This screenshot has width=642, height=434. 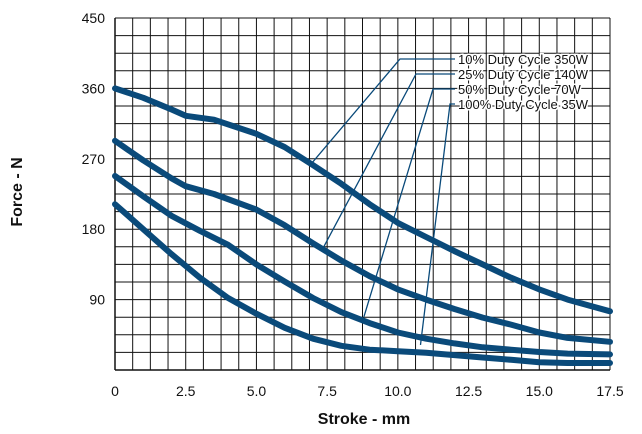 What do you see at coordinates (397, 391) in the screenshot?
I see `x-tick-label: 10.0` at bounding box center [397, 391].